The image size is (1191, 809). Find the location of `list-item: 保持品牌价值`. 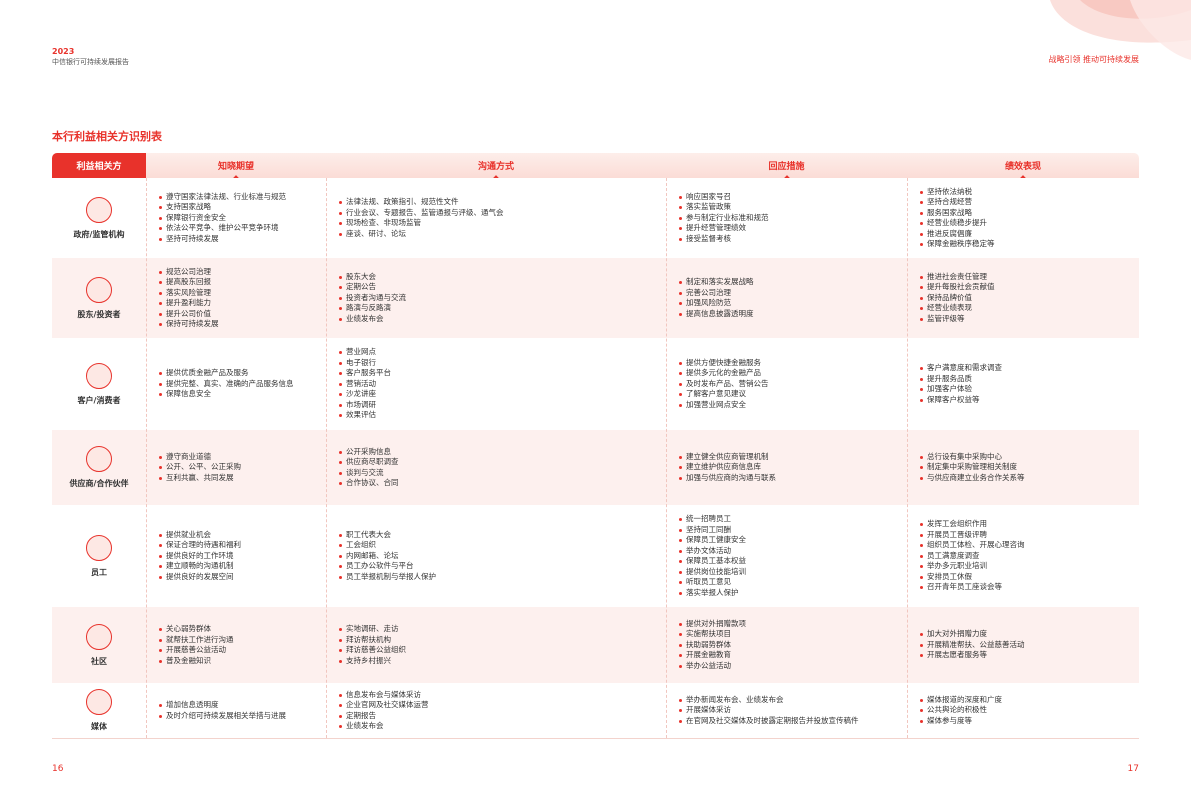

list-item: 保持品牌价值 is located at coordinates (1029, 298).